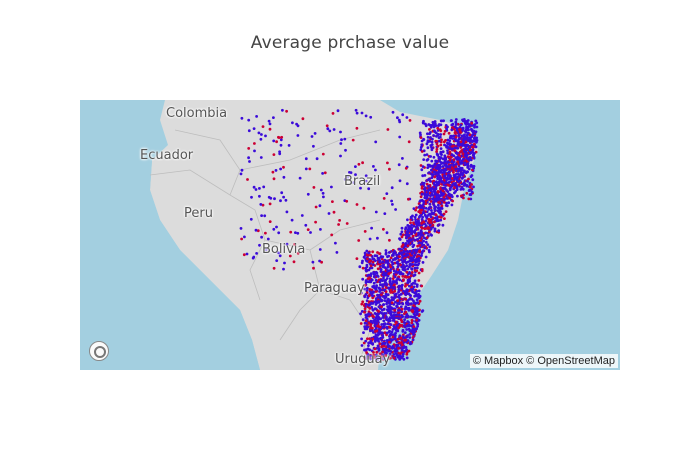  What do you see at coordinates (350, 43) in the screenshot?
I see `chart-title: Average prchase value` at bounding box center [350, 43].